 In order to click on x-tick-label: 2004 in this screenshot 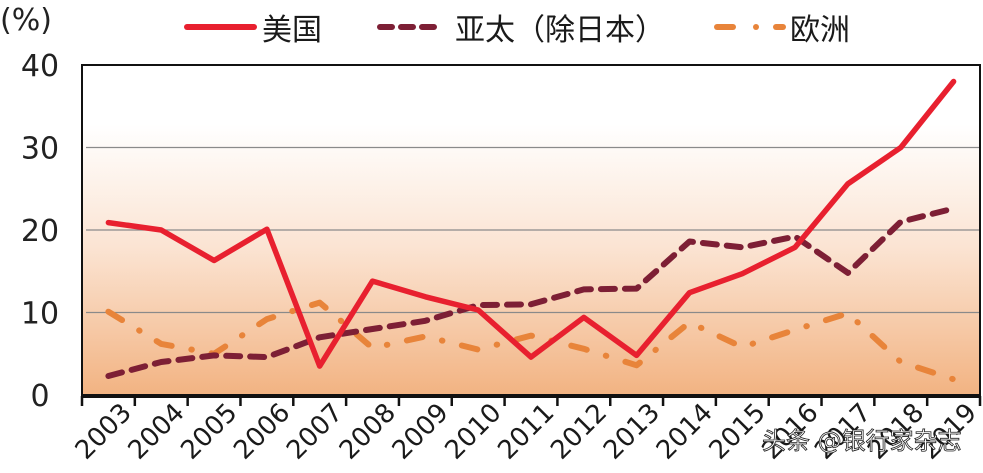, I will do `click(157, 432)`.